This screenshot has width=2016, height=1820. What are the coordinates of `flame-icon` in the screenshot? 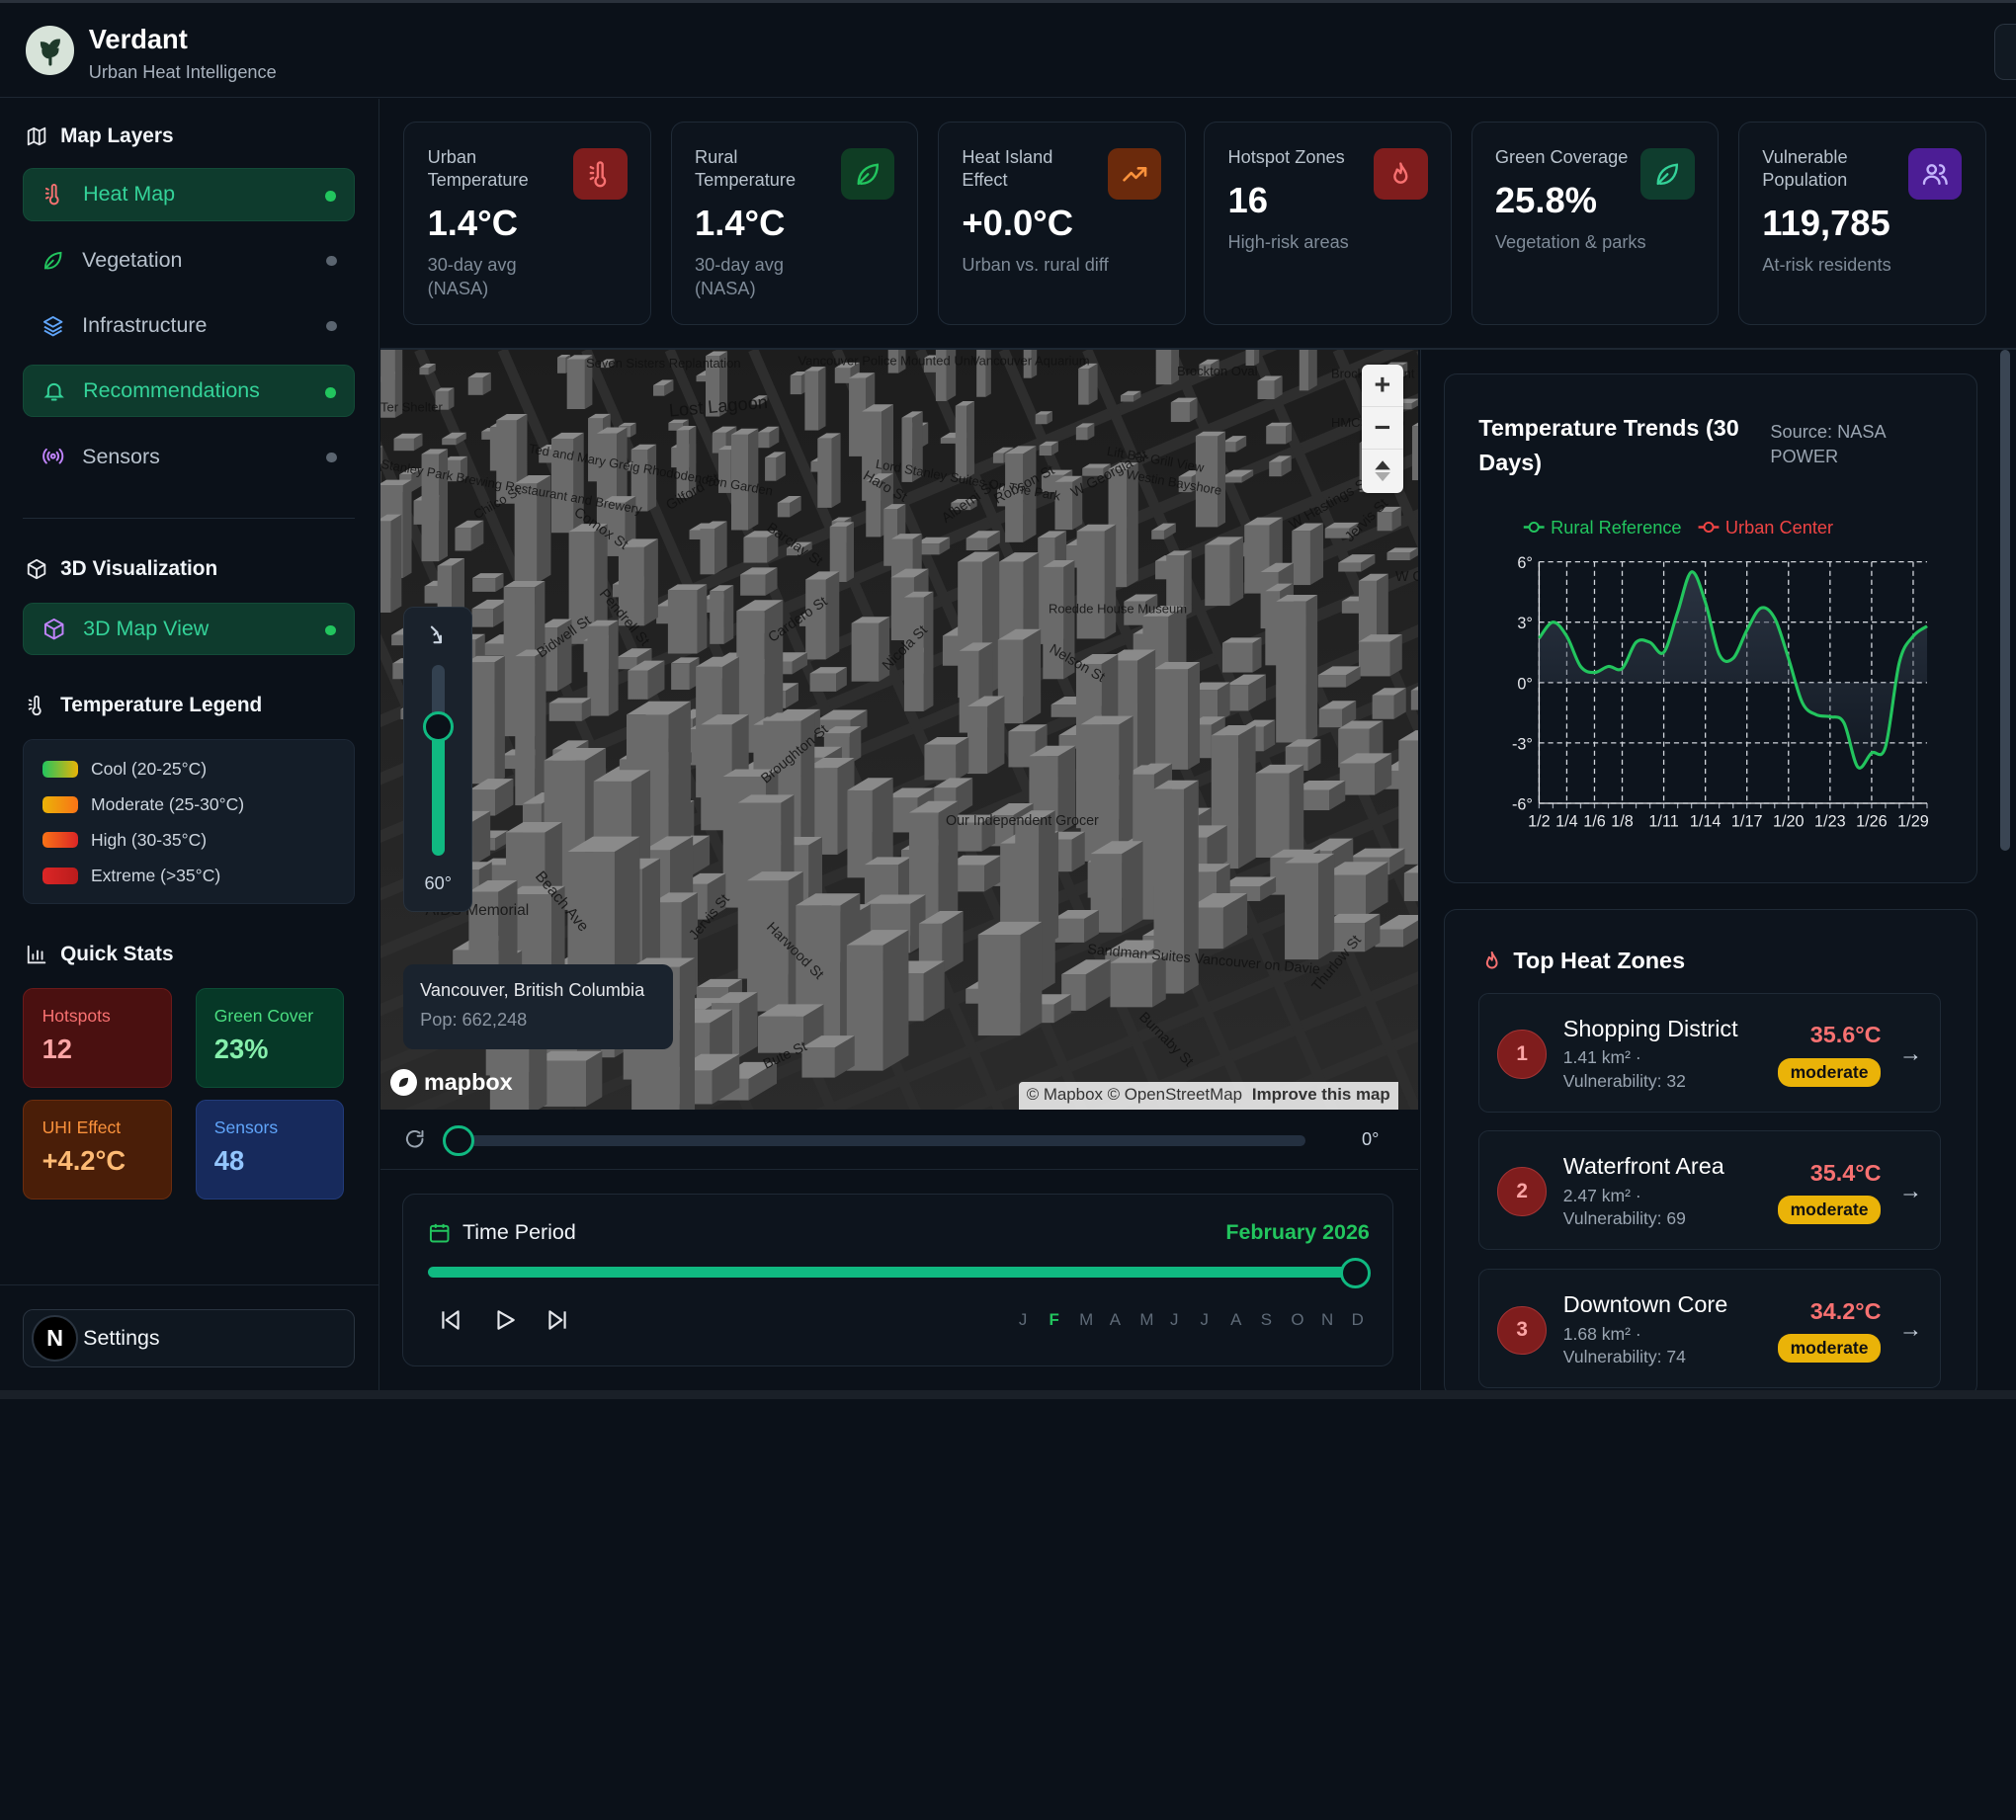 It's located at (1401, 174).